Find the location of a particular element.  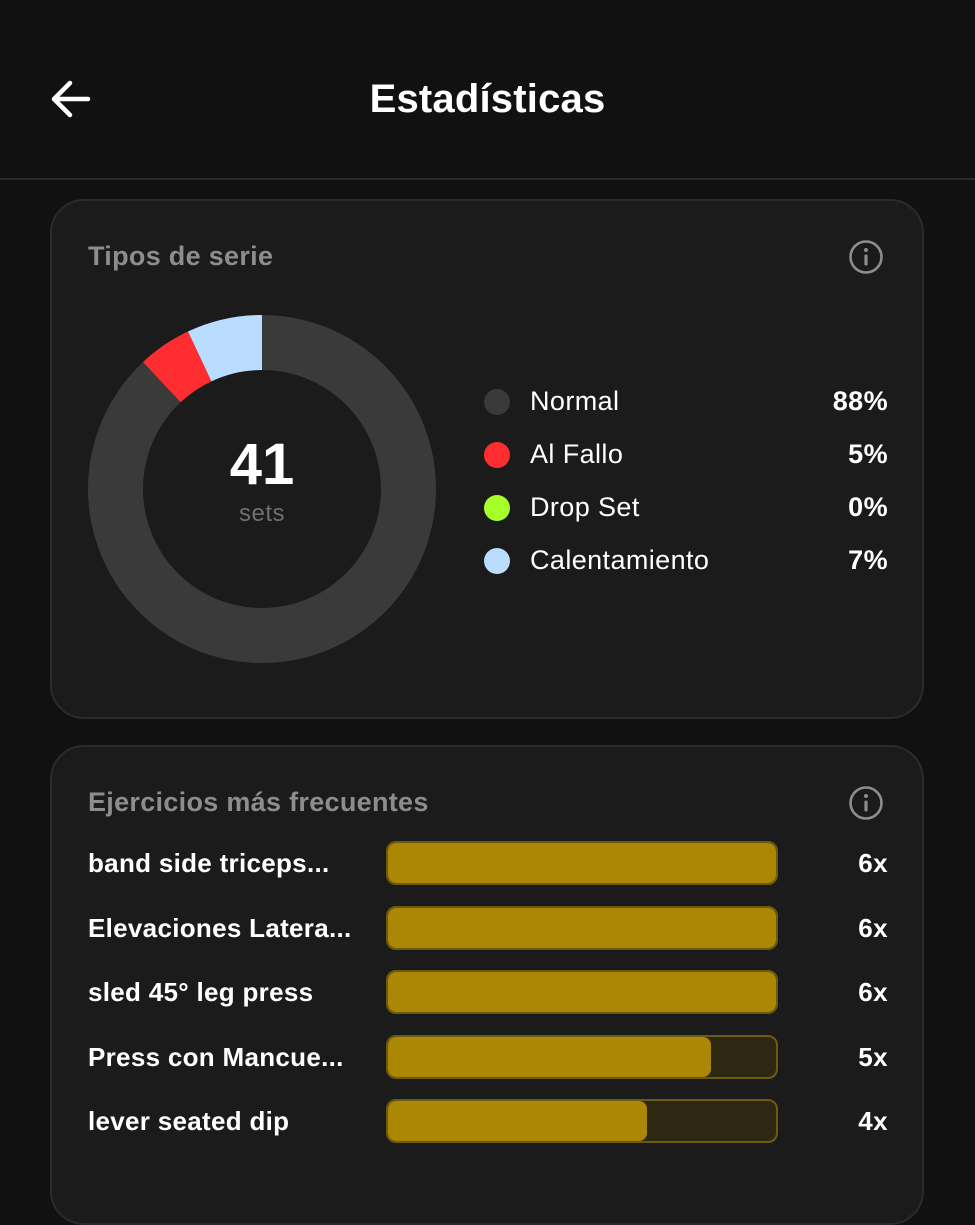

back-button is located at coordinates (70, 99).